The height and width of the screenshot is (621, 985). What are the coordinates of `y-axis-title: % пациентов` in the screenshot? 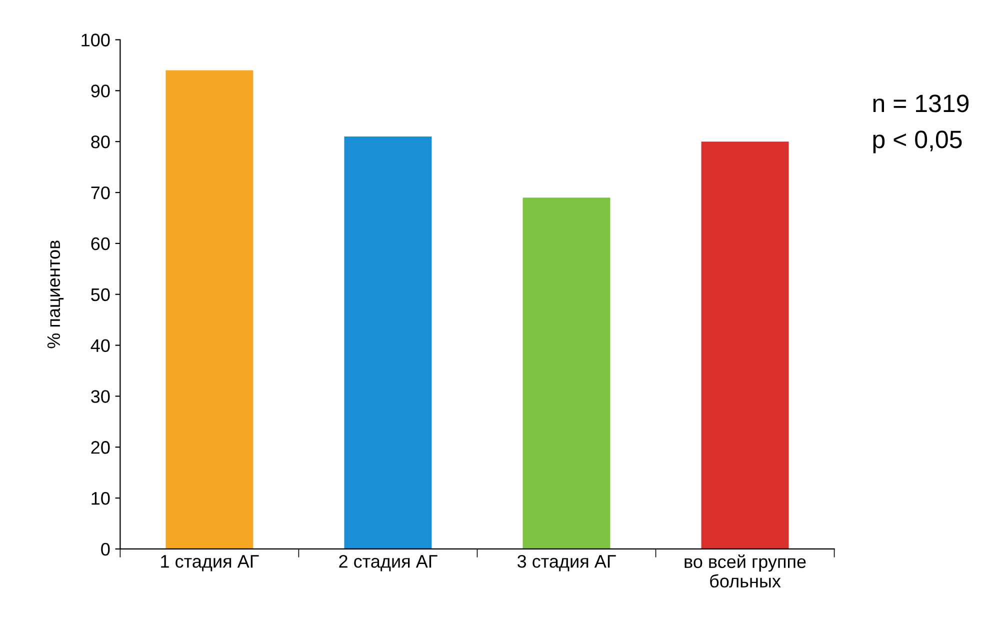 It's located at (55, 294).